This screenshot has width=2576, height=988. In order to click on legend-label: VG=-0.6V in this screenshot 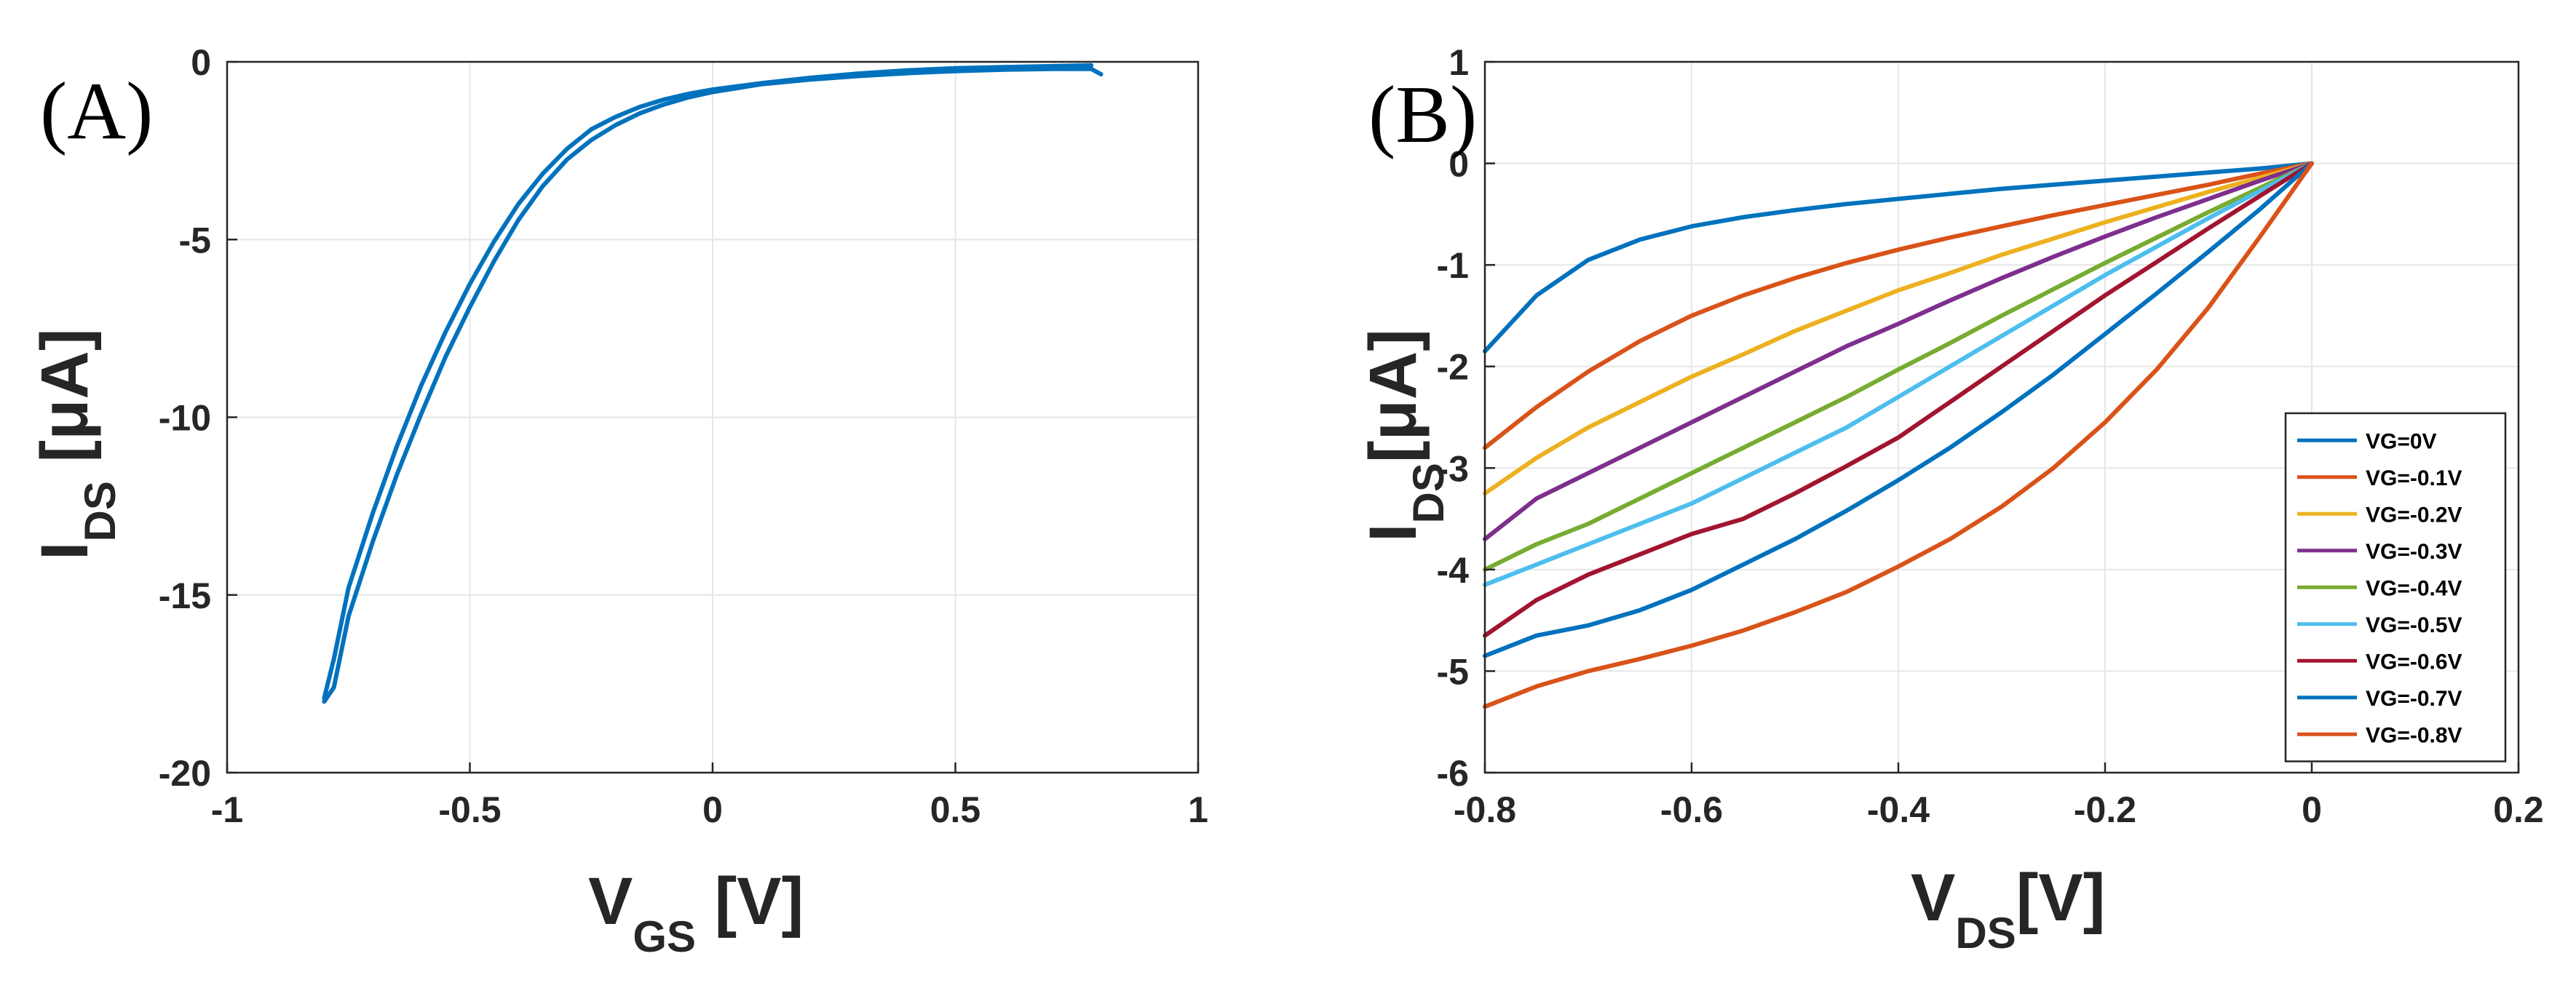, I will do `click(2414, 662)`.